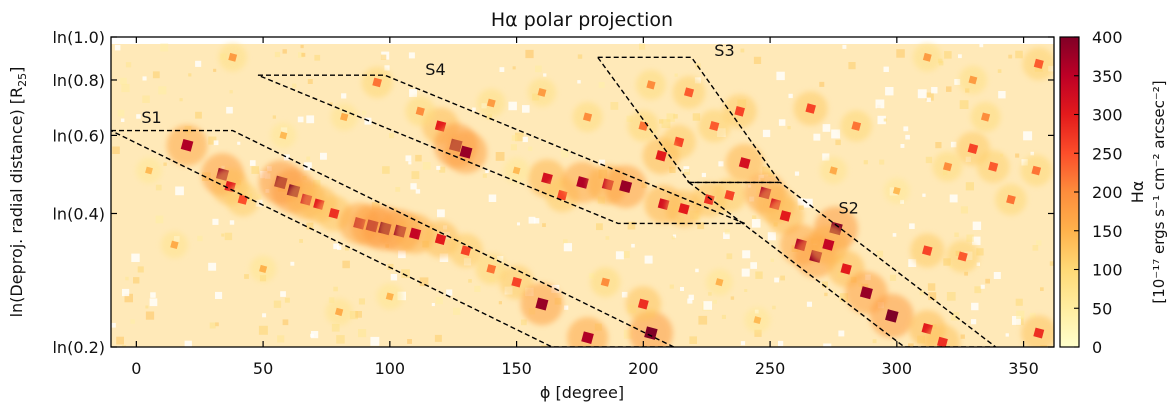 The image size is (1174, 405). What do you see at coordinates (841, 264) in the screenshot?
I see `region-s2` at bounding box center [841, 264].